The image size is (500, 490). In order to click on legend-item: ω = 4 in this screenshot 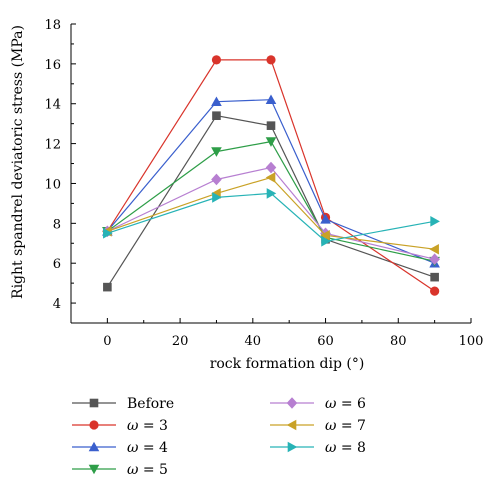, I will do `click(120, 448)`.